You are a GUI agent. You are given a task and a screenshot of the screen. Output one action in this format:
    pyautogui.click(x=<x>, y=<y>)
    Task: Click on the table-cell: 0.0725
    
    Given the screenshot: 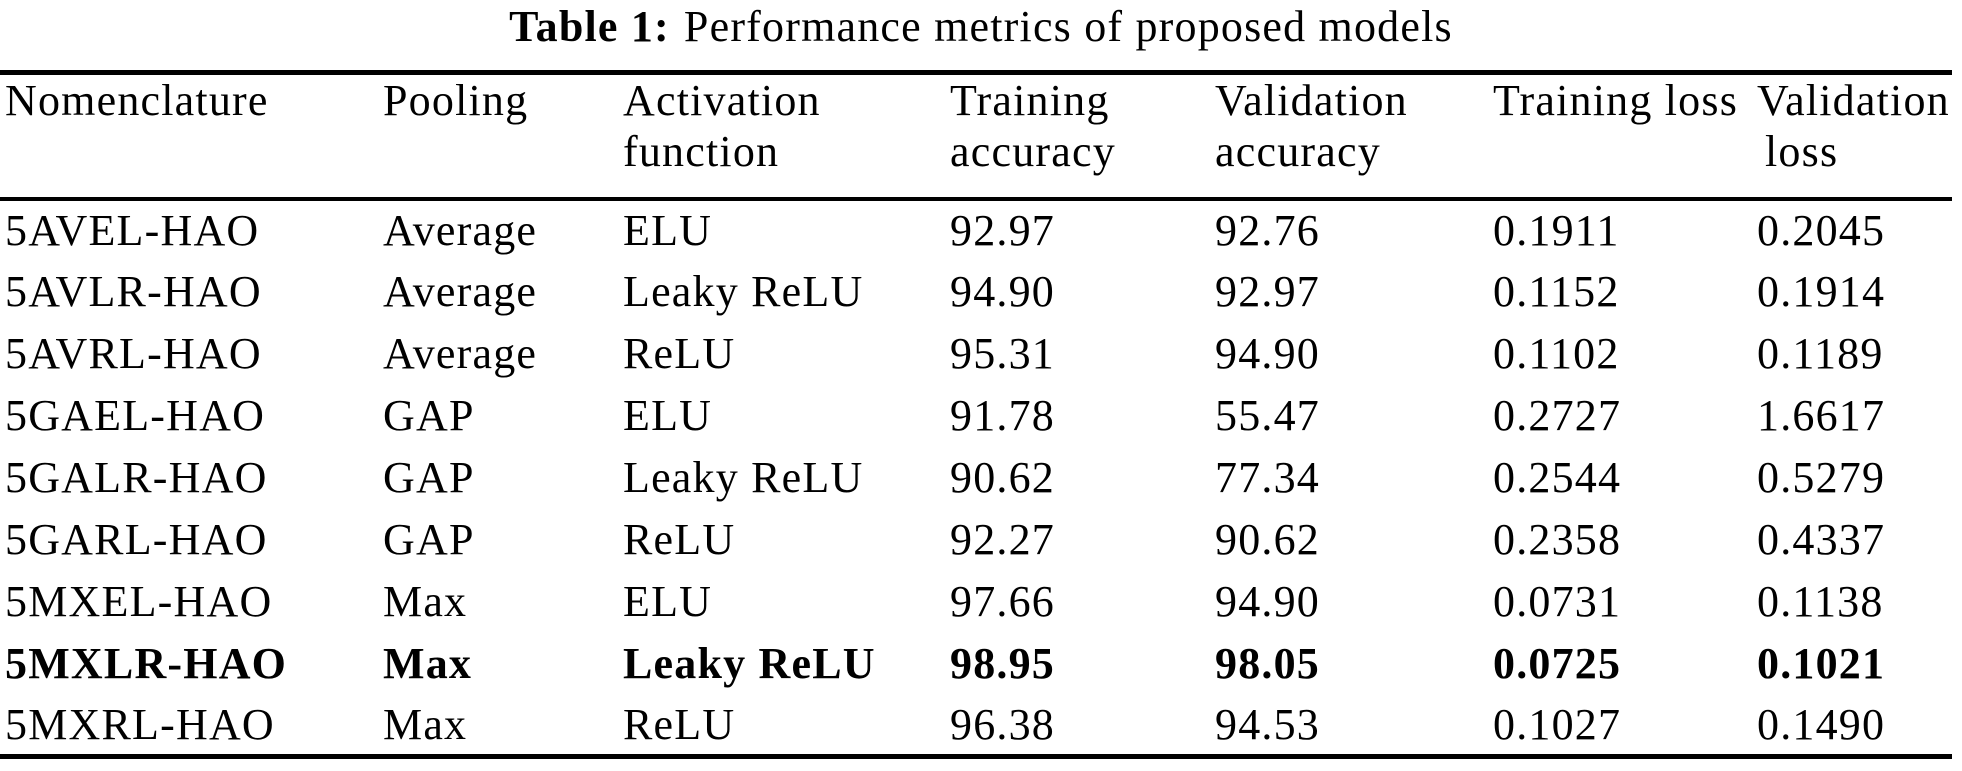 What is the action you would take?
    pyautogui.click(x=1557, y=663)
    